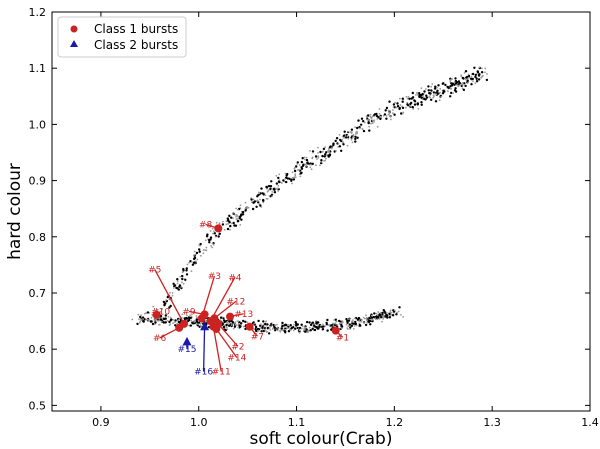 This screenshot has width=600, height=449. Describe the element at coordinates (206, 225) in the screenshot. I see `burst-label: #8` at that location.